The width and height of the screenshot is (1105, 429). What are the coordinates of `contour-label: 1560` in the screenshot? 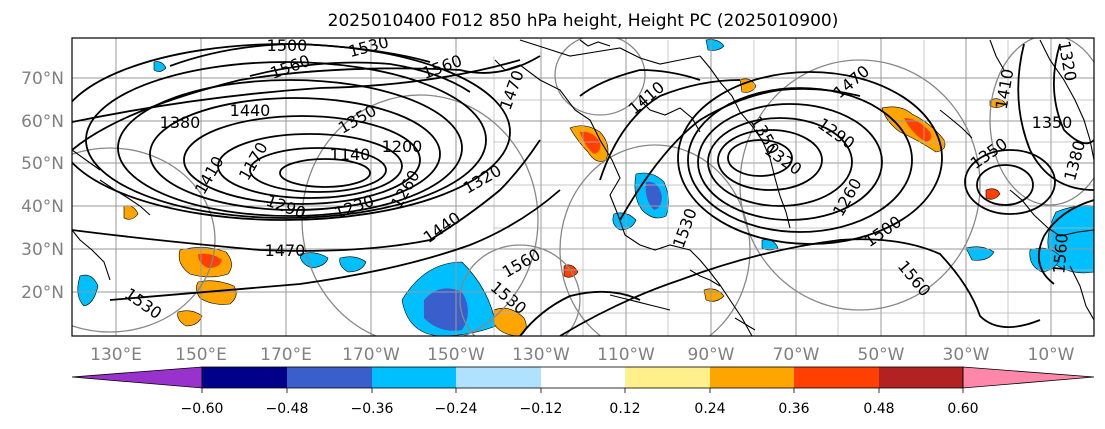 It's located at (1060, 253).